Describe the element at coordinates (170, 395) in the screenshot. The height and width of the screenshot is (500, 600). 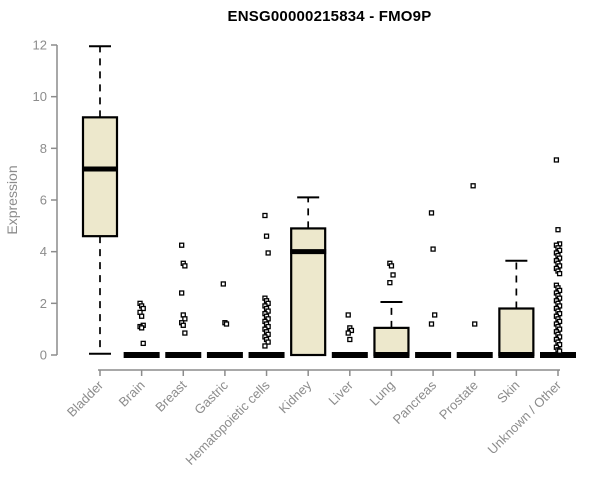
I see `x-tick-label: Breast` at that location.